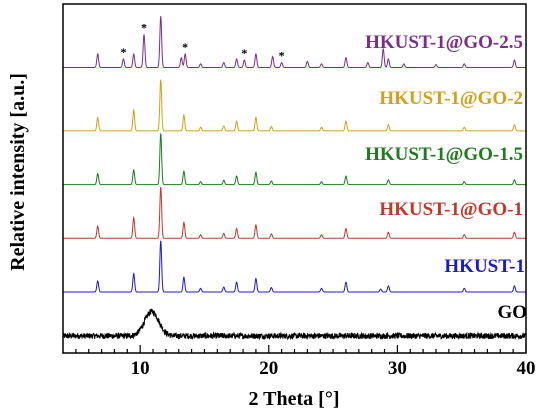 The width and height of the screenshot is (550, 417). What do you see at coordinates (512, 312) in the screenshot?
I see `series-label-go: GO` at bounding box center [512, 312].